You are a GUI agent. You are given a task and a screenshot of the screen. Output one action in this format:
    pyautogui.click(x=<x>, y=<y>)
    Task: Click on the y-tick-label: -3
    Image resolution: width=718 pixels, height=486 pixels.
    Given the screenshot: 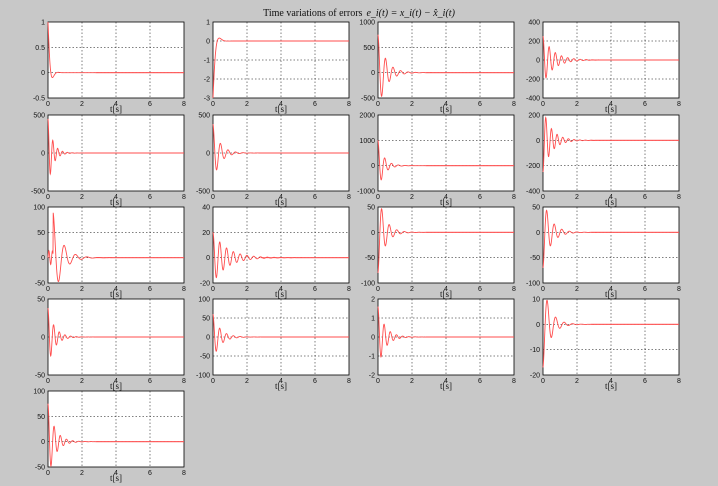 What is the action you would take?
    pyautogui.click(x=207, y=99)
    